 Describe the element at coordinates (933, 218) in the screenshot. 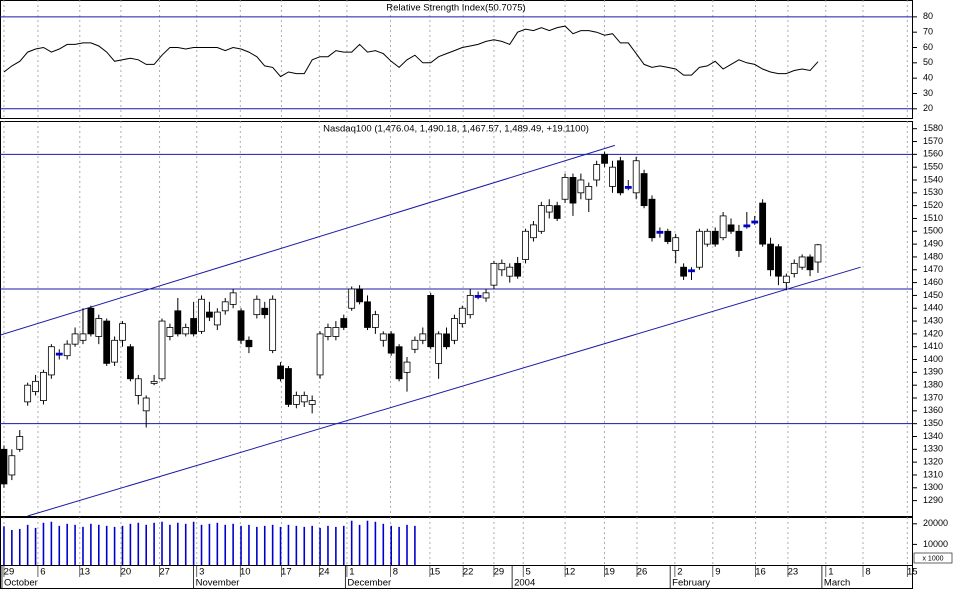

I see `y-tick-label: 1510` at that location.